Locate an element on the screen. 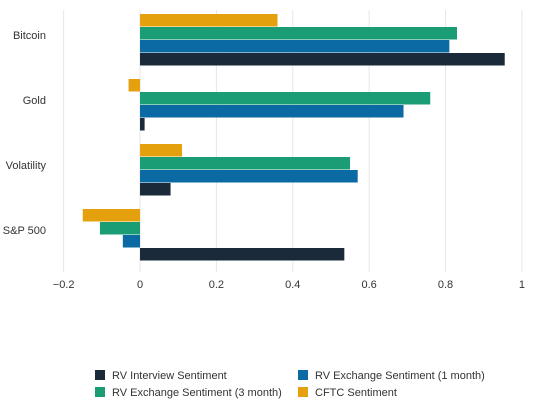  legend-item: RV Interview Sentiment is located at coordinates (161, 376).